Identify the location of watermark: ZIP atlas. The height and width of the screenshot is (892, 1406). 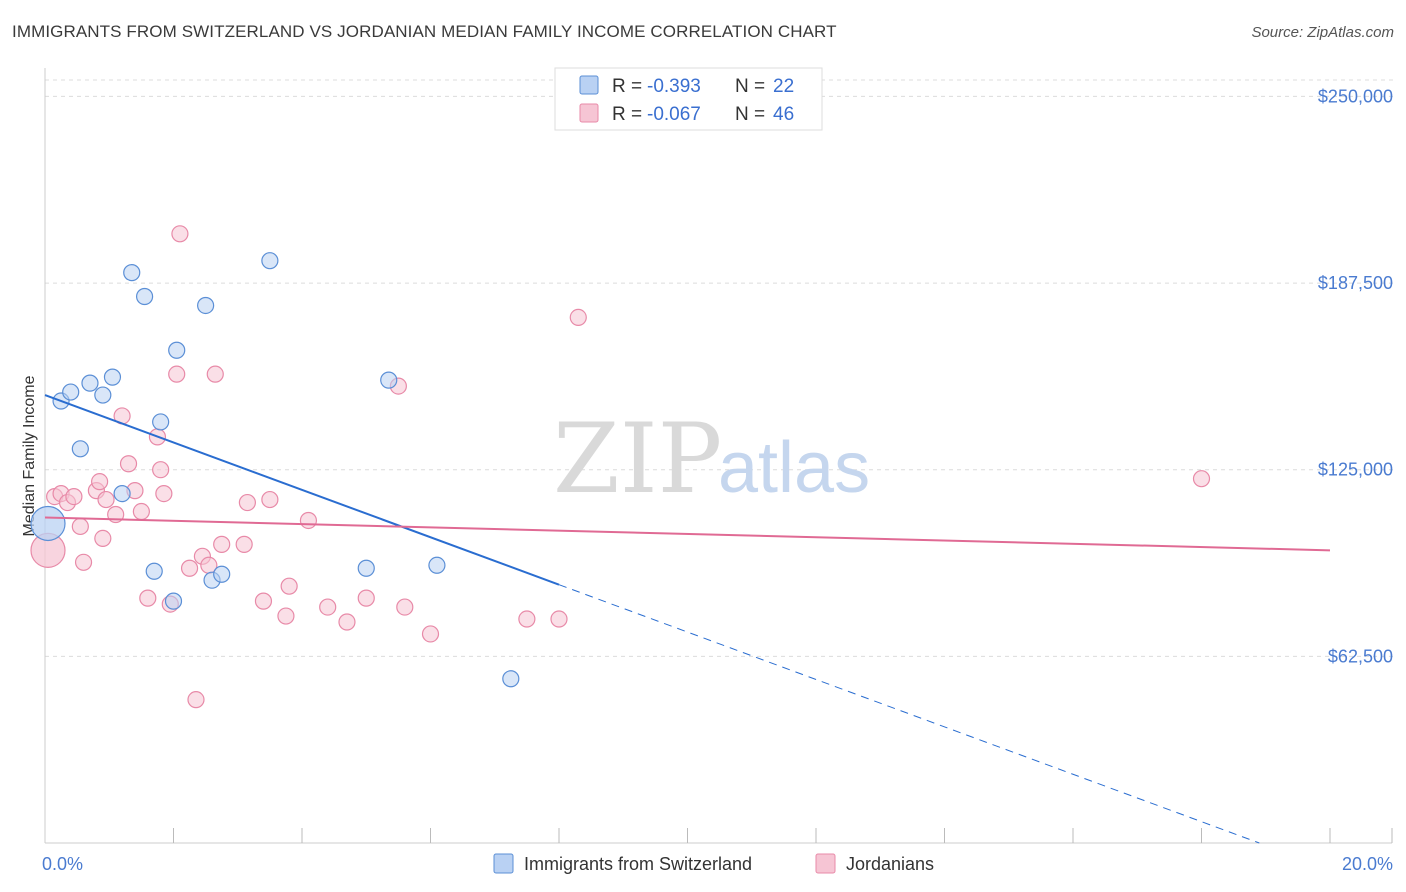
(711, 459).